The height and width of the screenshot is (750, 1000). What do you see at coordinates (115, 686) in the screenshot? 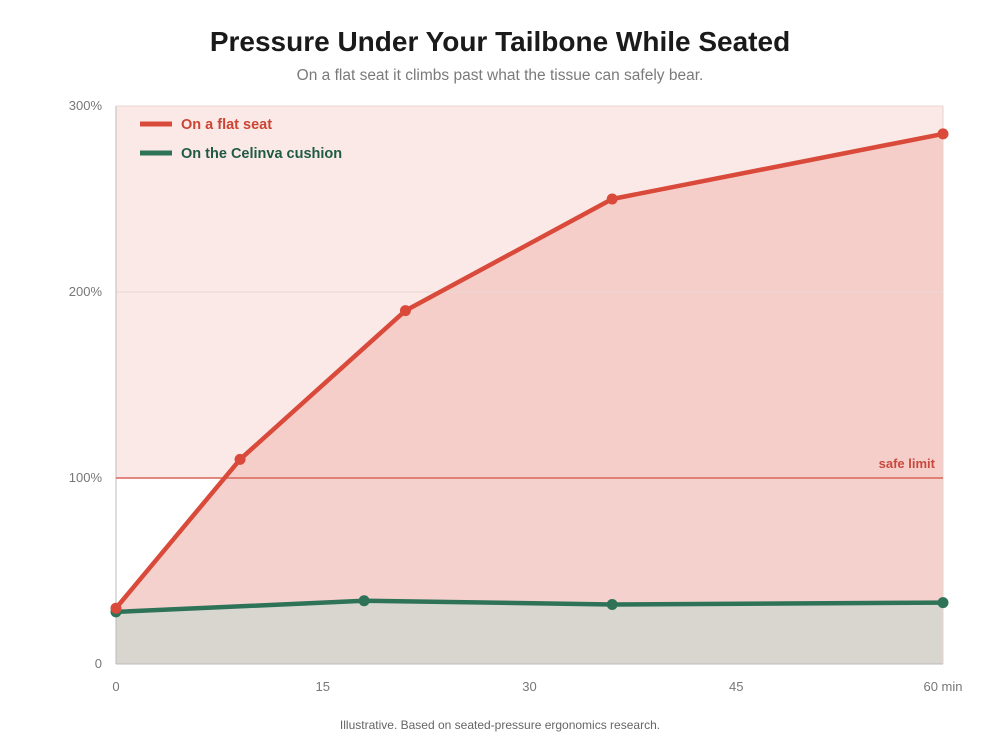
I see `x-tick-label: 0` at bounding box center [115, 686].